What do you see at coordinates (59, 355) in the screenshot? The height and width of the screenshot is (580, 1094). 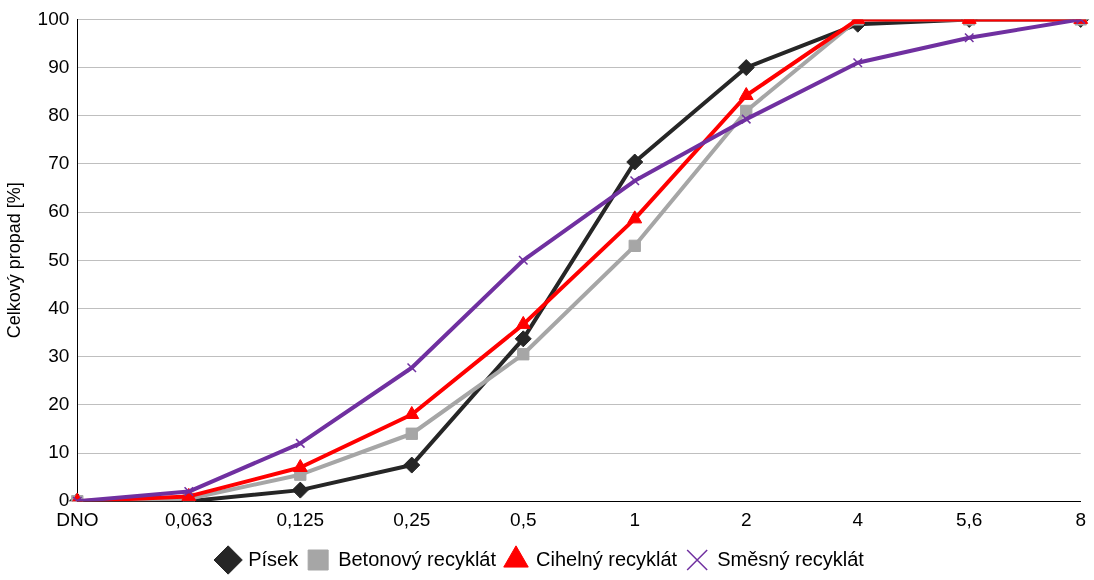 I see `y-tick-label: 30` at bounding box center [59, 355].